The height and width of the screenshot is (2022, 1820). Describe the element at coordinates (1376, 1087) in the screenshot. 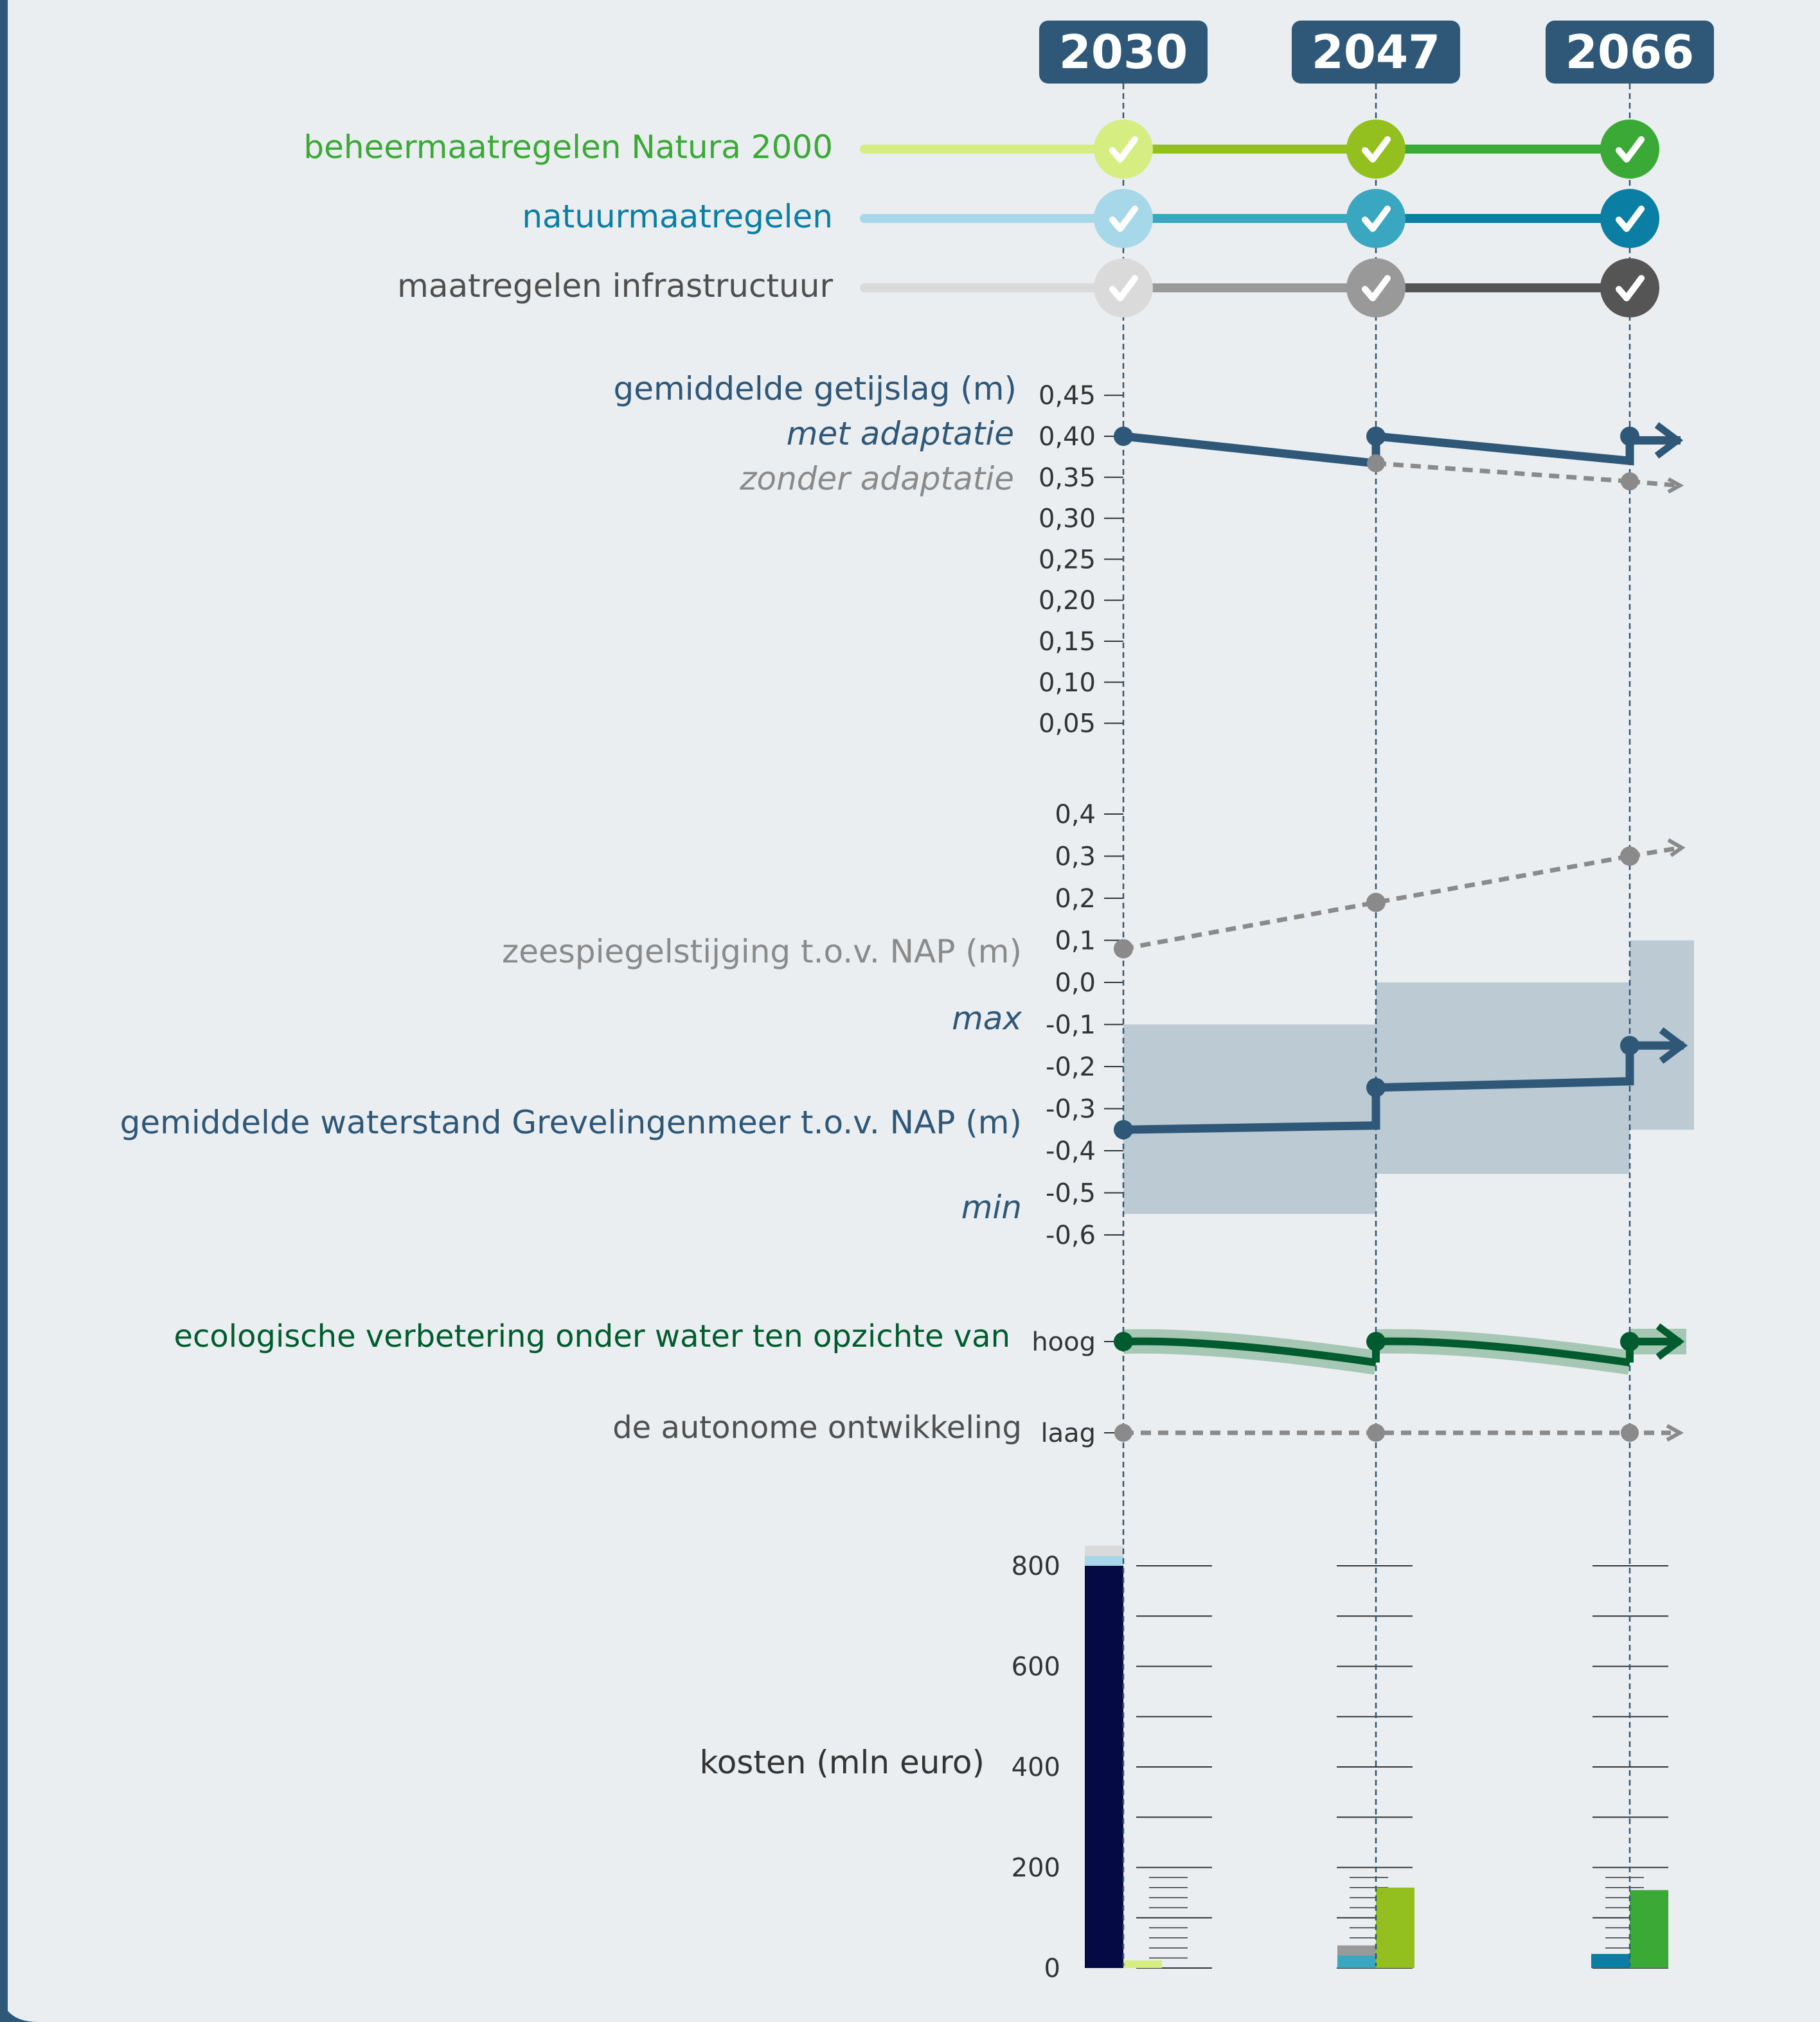

I see `water-level-point-2047` at that location.